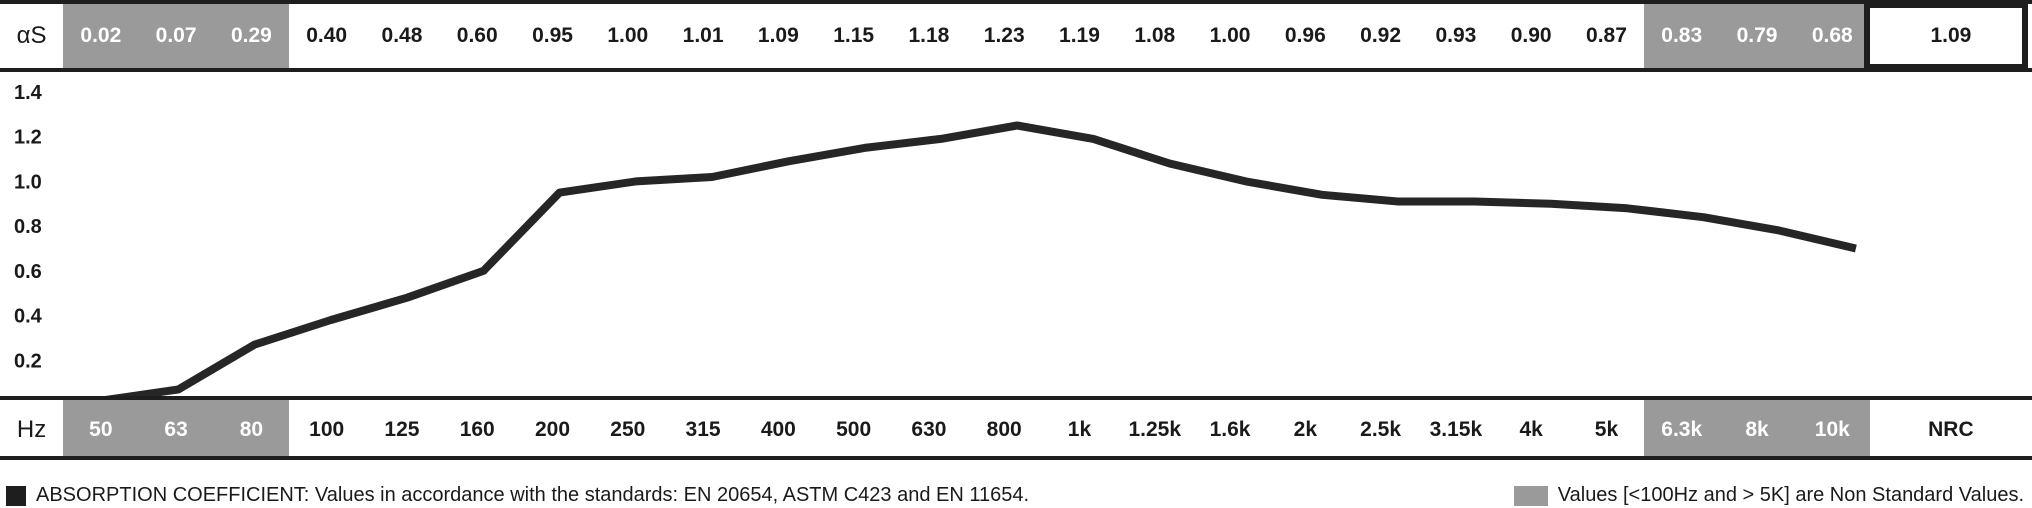  What do you see at coordinates (1305, 35) in the screenshot?
I see `absorption-value-2k: 0.96` at bounding box center [1305, 35].